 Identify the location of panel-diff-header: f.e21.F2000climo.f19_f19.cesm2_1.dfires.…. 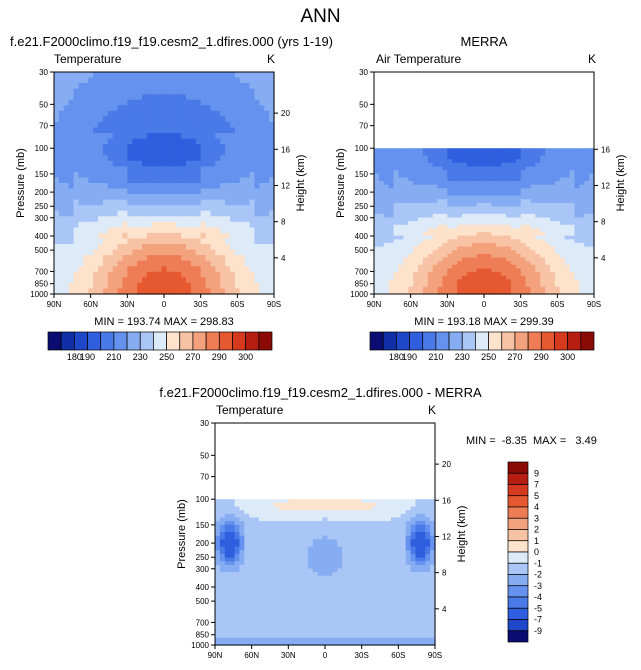
(320, 392).